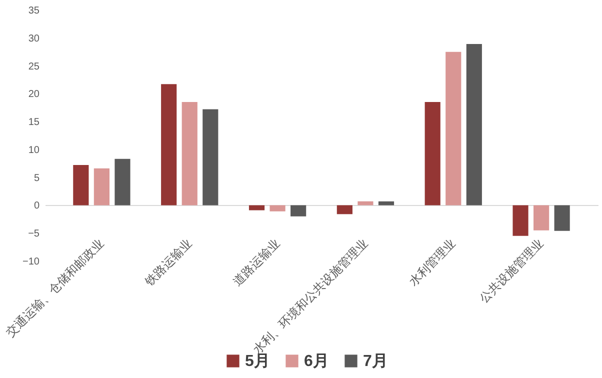  Describe the element at coordinates (375, 361) in the screenshot. I see `legend-label: 7月` at that location.